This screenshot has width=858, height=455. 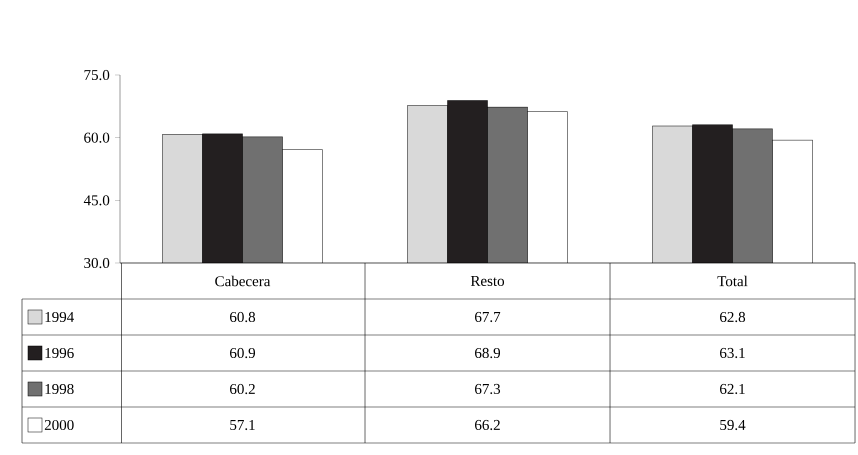 What do you see at coordinates (97, 200) in the screenshot?
I see `y-tick-label: 45.0` at bounding box center [97, 200].